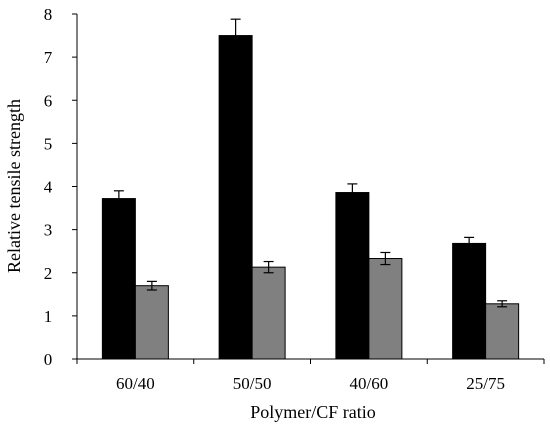  What do you see at coordinates (14, 186) in the screenshot?
I see `y-axis-title: Relative tensile strength` at bounding box center [14, 186].